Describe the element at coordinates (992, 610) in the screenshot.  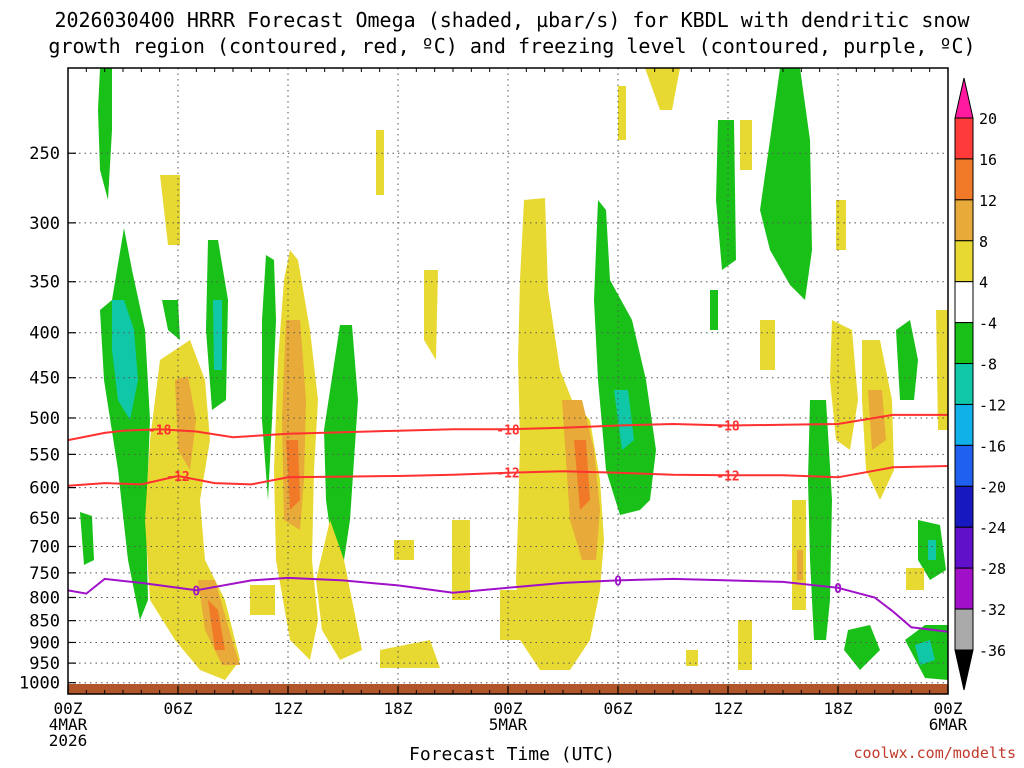
I see `colorbar-label: -32` at that location.